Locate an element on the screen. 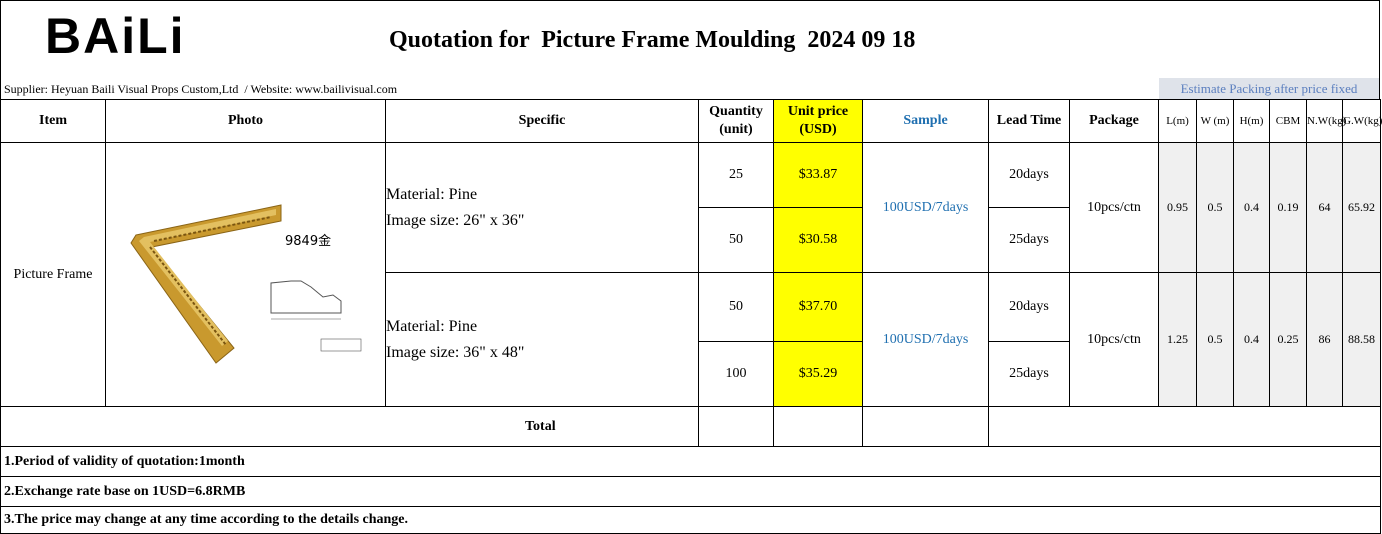 This screenshot has height=534, width=1382. table-row: 50 $30.58 25days is located at coordinates (691, 240).